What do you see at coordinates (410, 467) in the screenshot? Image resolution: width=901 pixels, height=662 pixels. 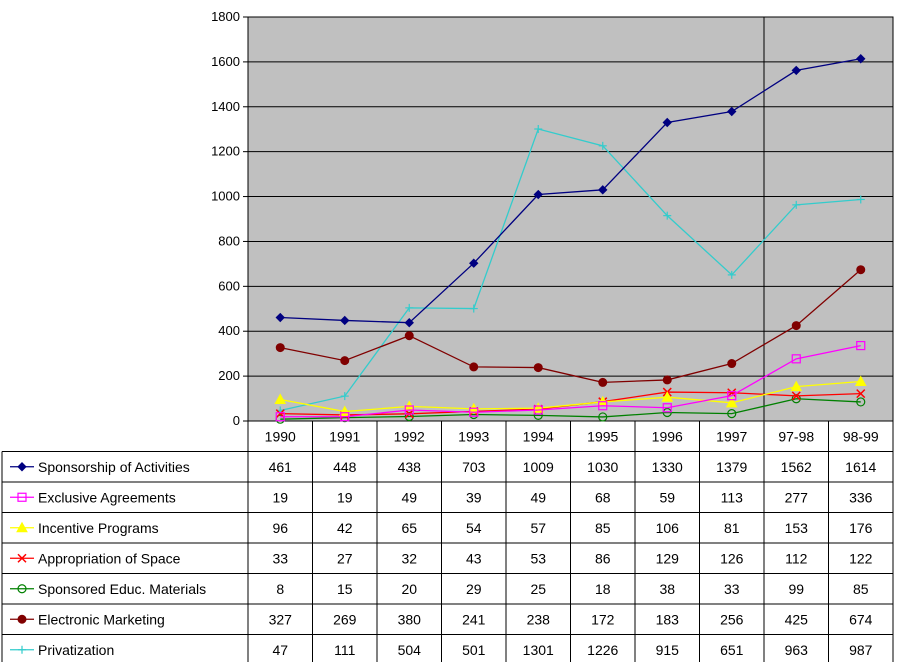 I see `data-cell-0-2: 438` at bounding box center [410, 467].